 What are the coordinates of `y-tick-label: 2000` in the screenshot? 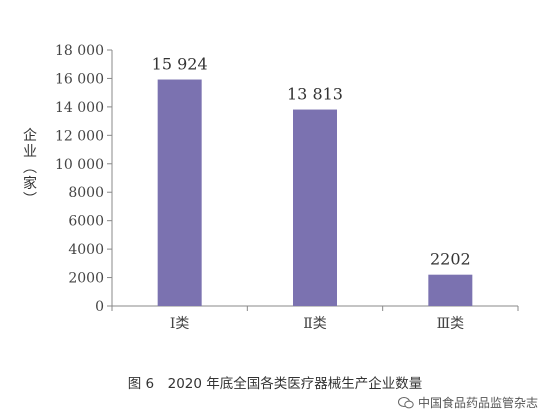 It's located at (86, 279).